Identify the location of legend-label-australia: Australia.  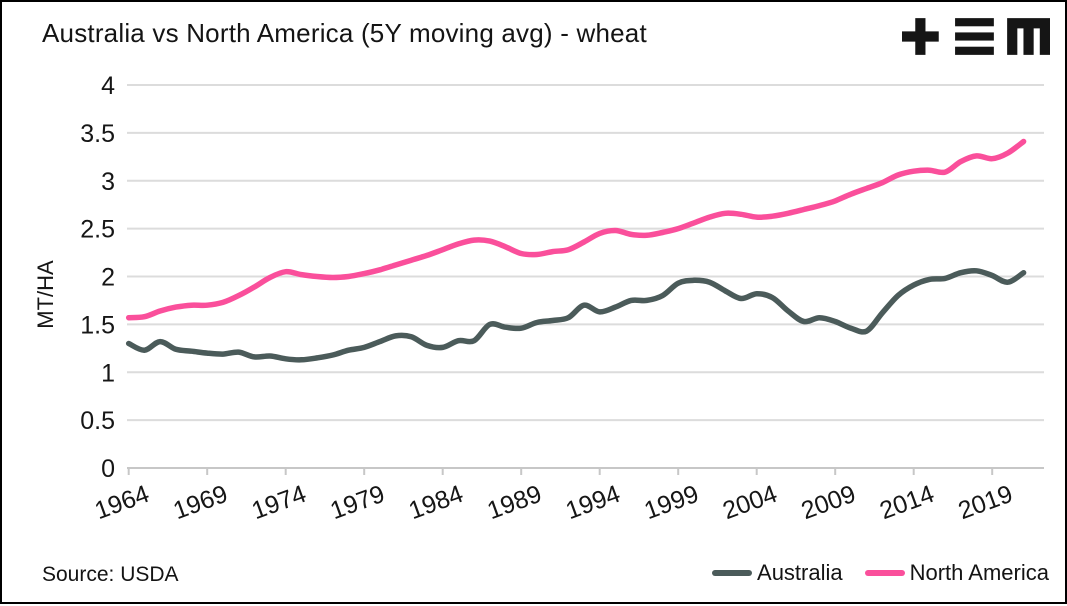
(800, 572).